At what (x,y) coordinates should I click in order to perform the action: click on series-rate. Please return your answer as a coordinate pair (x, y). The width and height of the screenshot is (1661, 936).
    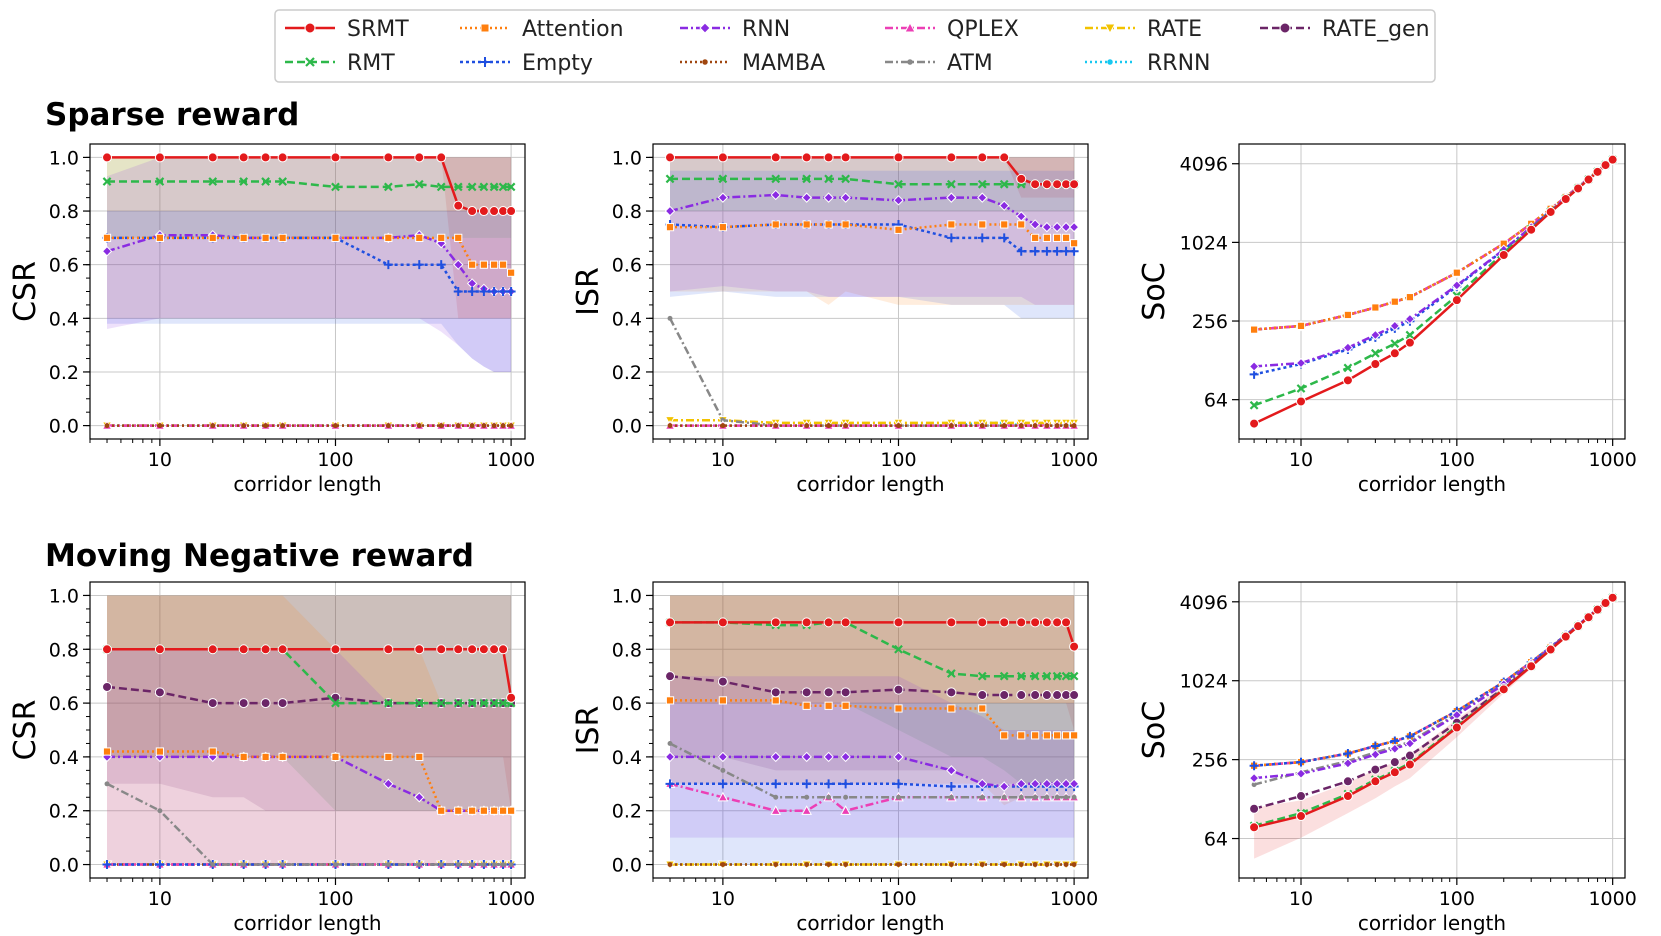
    Looking at the image, I should click on (1433, 245).